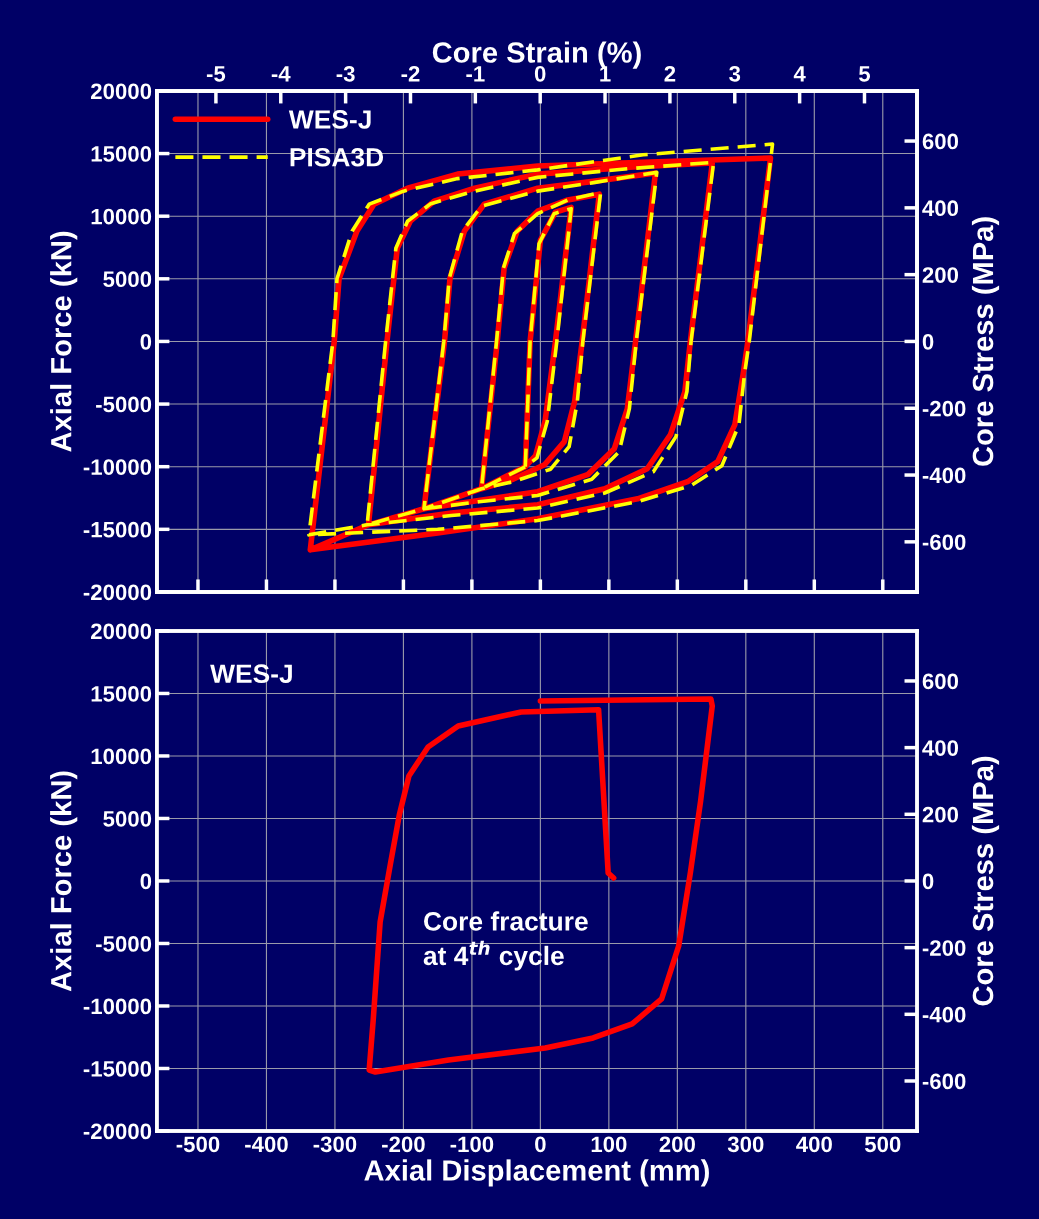  Describe the element at coordinates (536, 1173) in the screenshot. I see `x-axis-title: Axial Displacement (mm)` at that location.